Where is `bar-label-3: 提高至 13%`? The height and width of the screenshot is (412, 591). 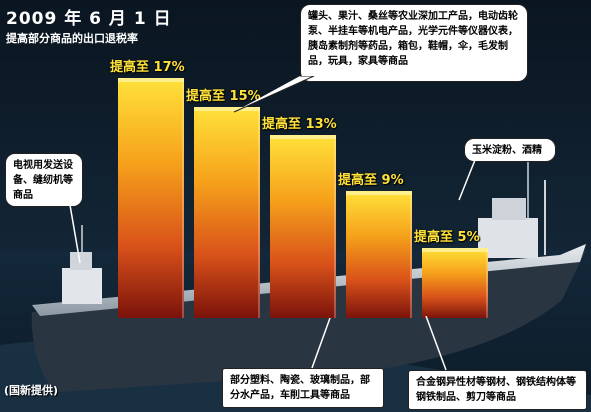
bar-label-3: 提高至 13% is located at coordinates (299, 124).